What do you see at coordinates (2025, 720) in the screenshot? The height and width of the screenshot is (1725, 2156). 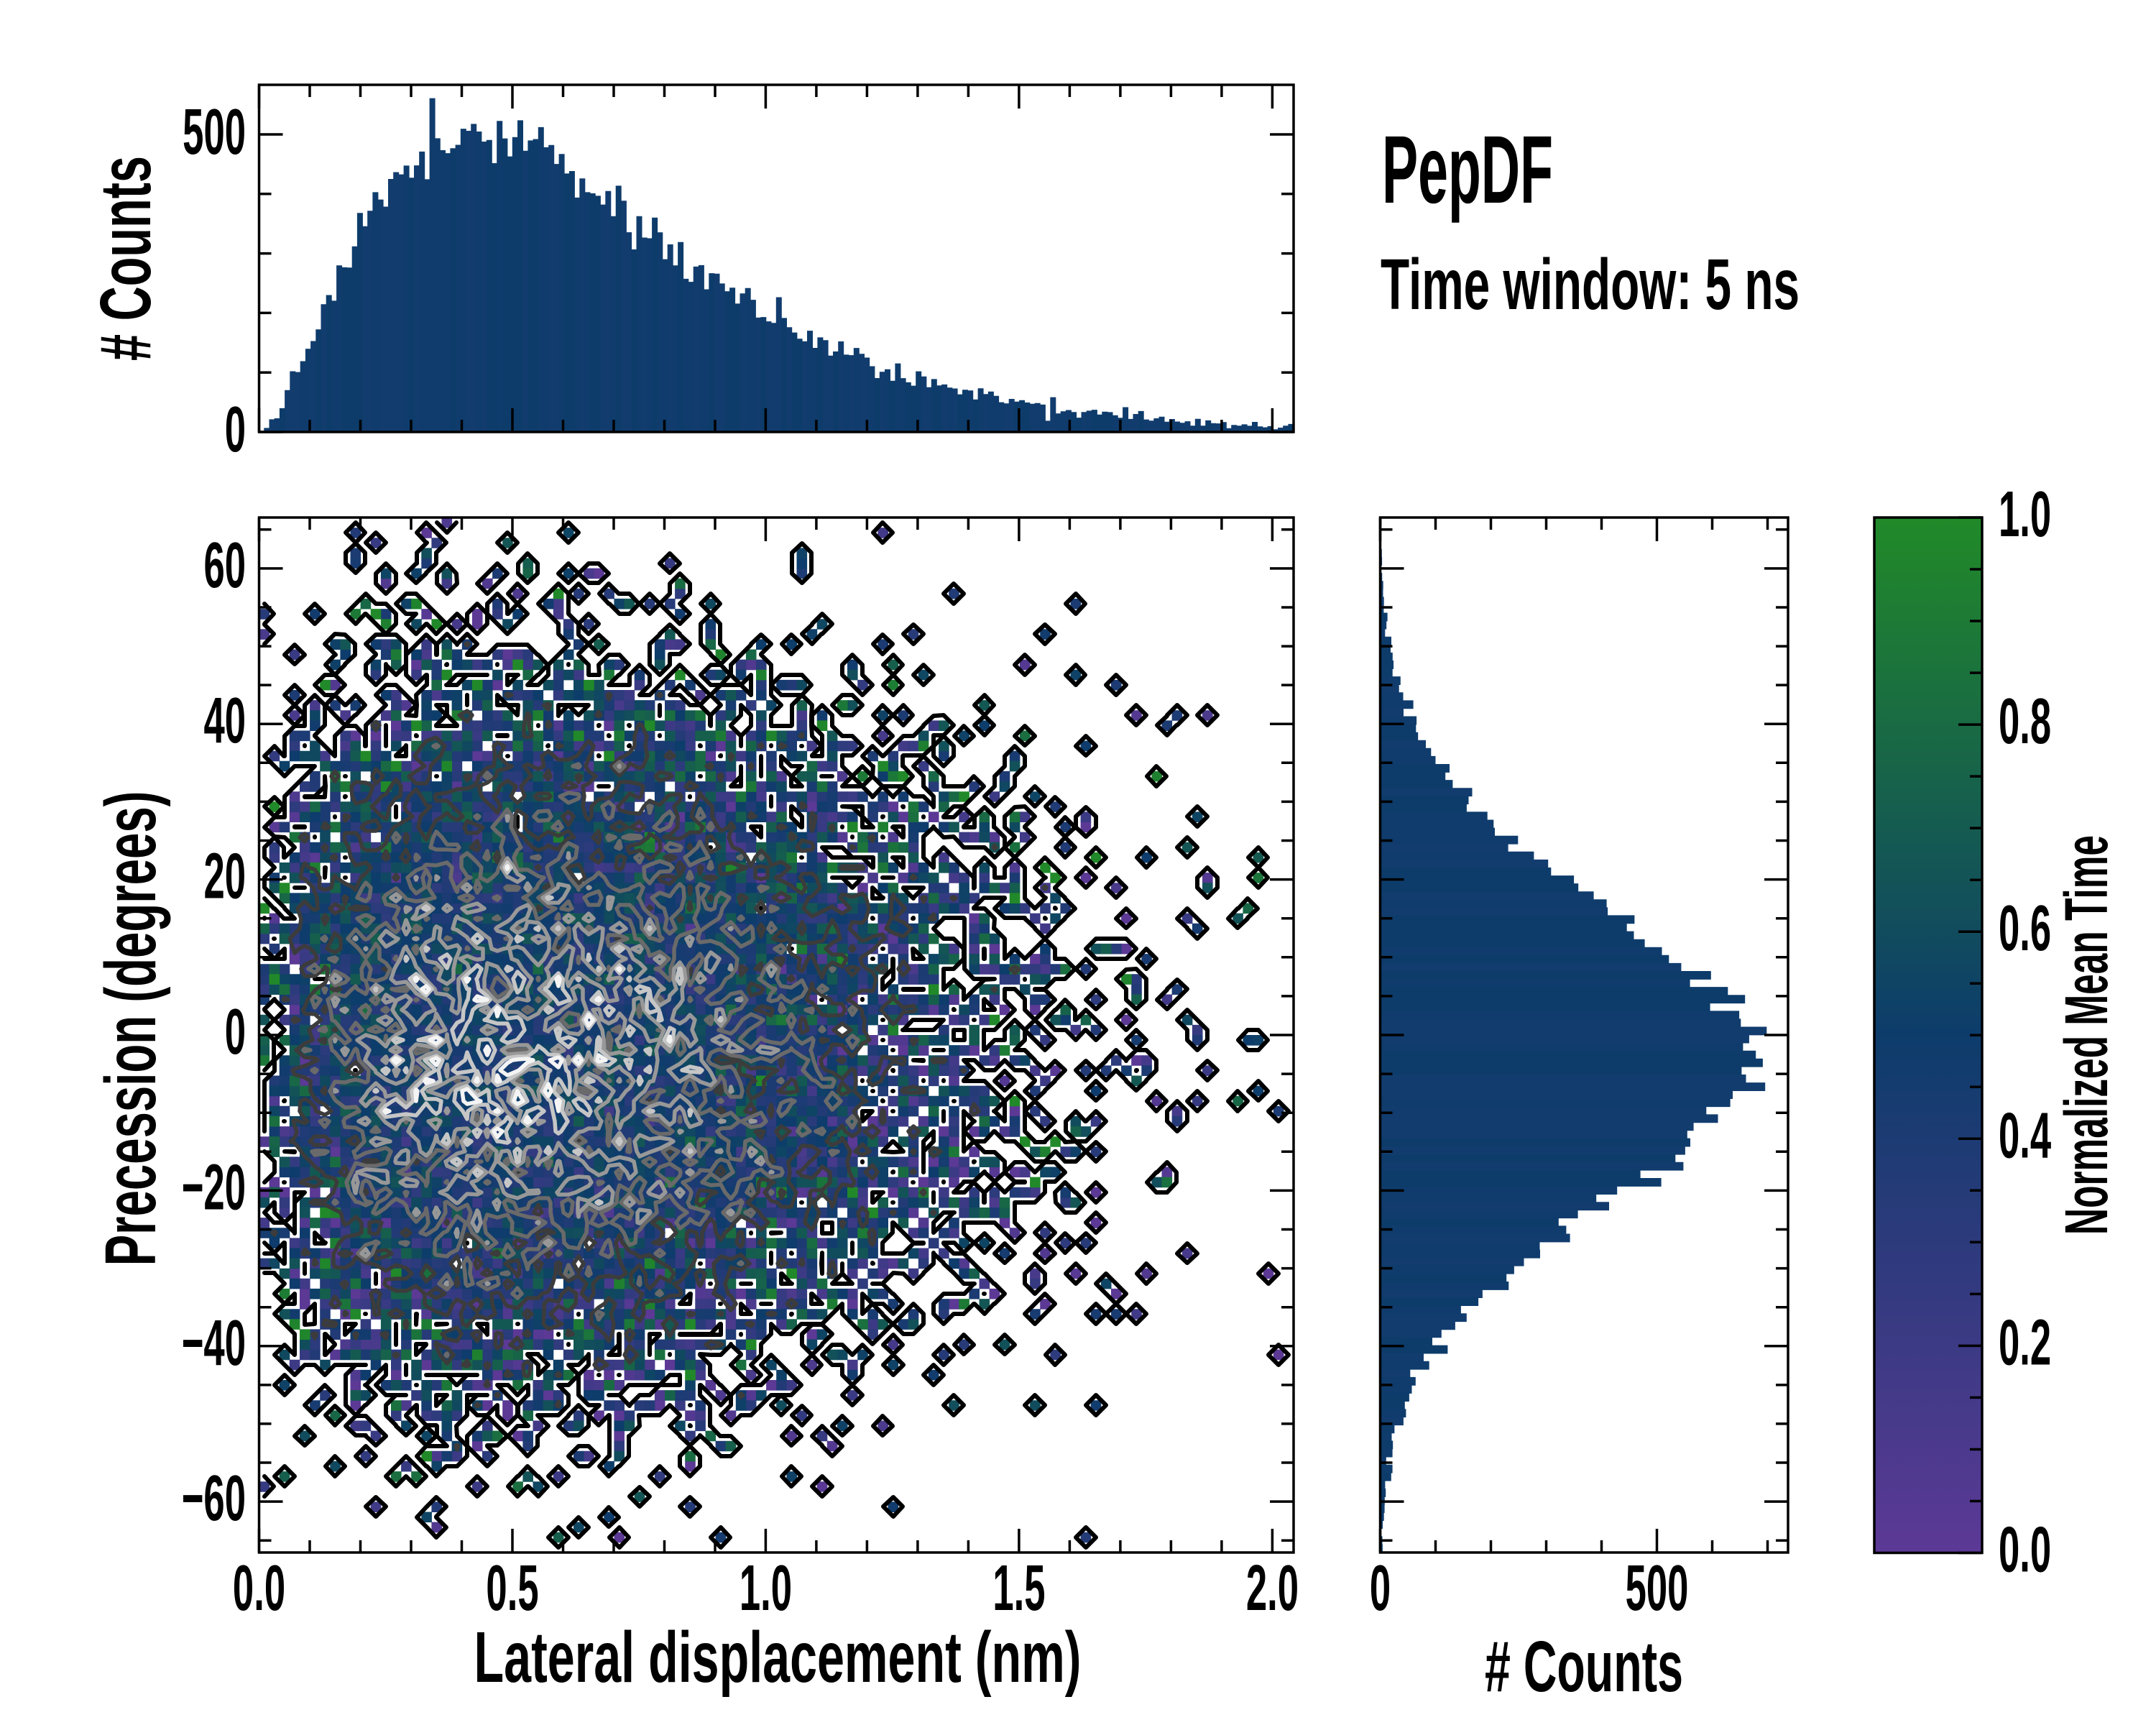 I see `svg-text: 0.8` at bounding box center [2025, 720].